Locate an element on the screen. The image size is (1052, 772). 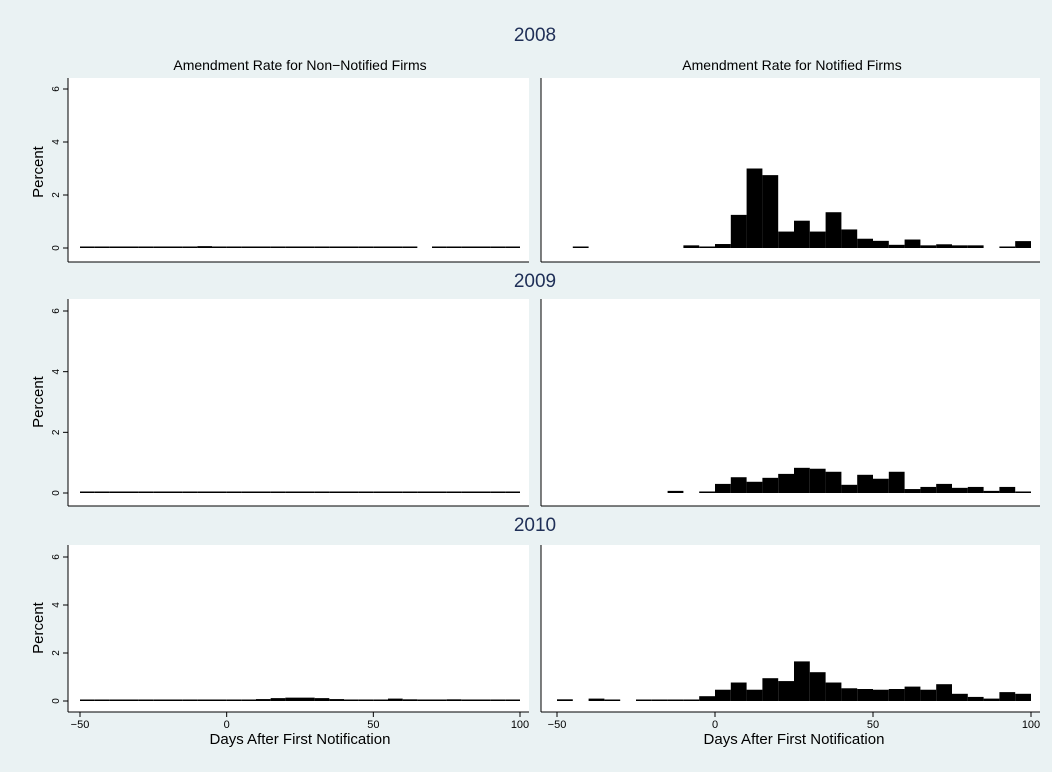
year-title-2008: 2008 is located at coordinates (535, 35).